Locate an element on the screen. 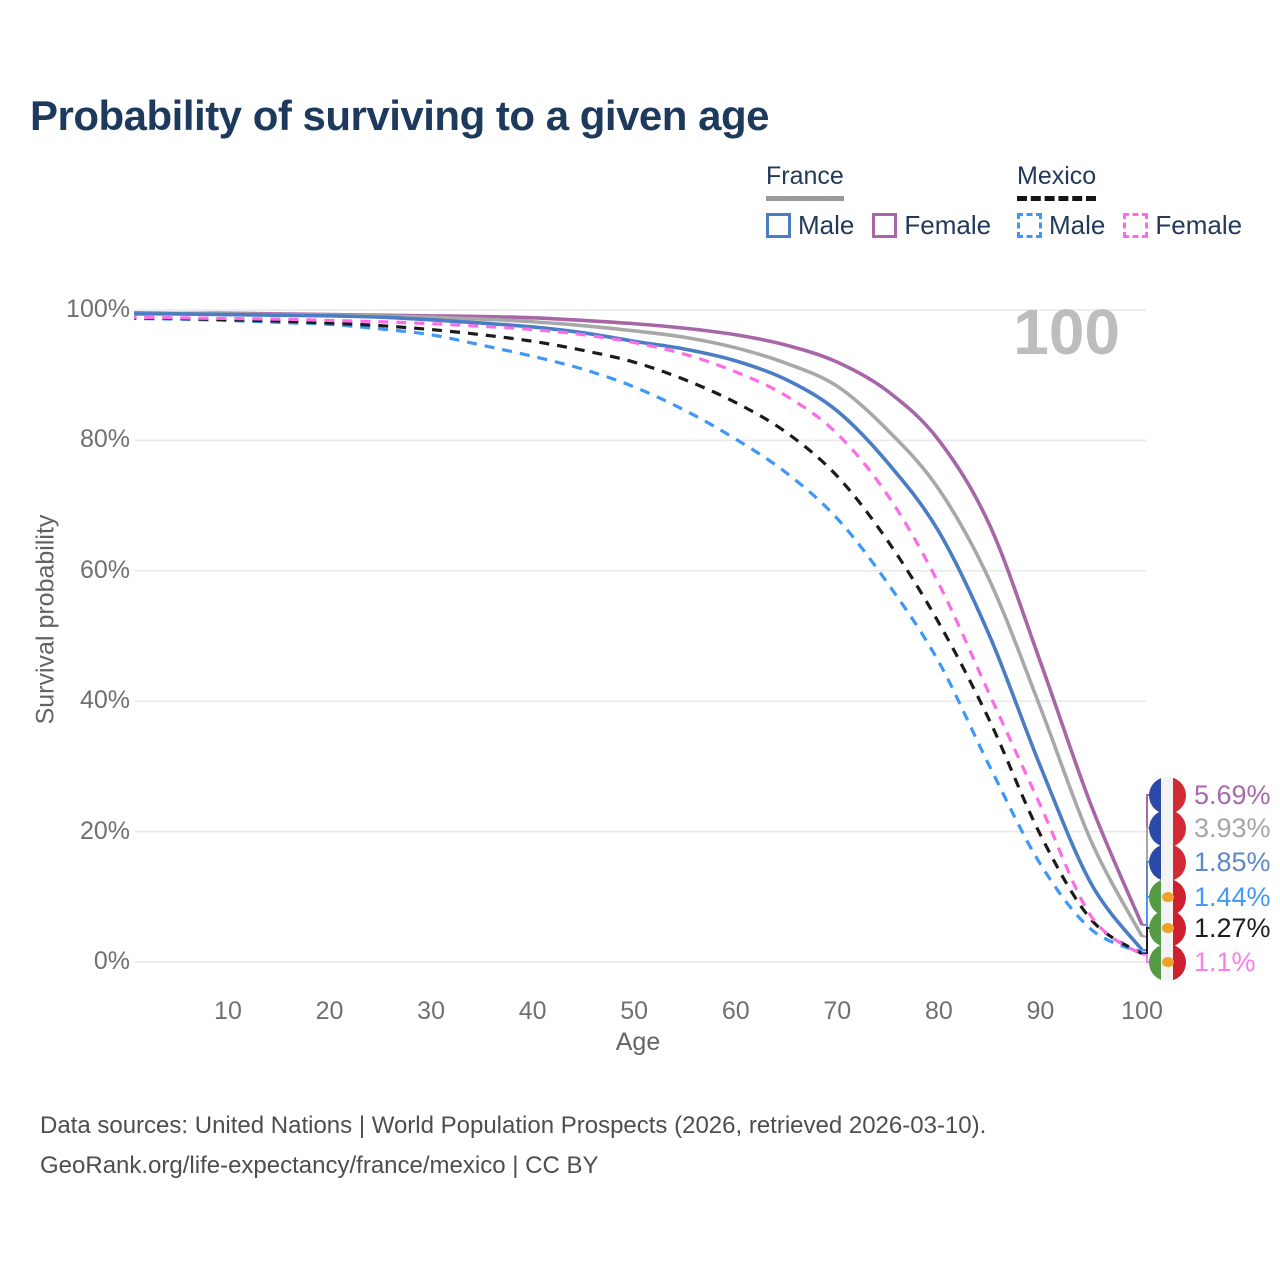 Image resolution: width=1280 pixels, height=1280 pixels. y-tick-label: 40% is located at coordinates (104, 700).